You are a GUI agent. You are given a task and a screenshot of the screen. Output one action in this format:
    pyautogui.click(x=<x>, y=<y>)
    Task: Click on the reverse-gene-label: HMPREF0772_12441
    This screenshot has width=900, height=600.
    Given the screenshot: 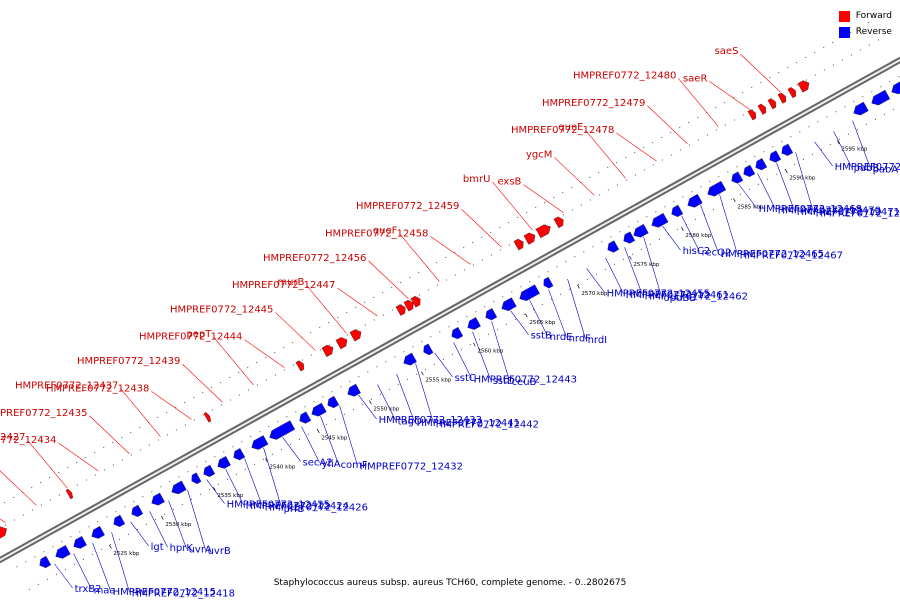 What is the action you would take?
    pyautogui.click(x=468, y=423)
    